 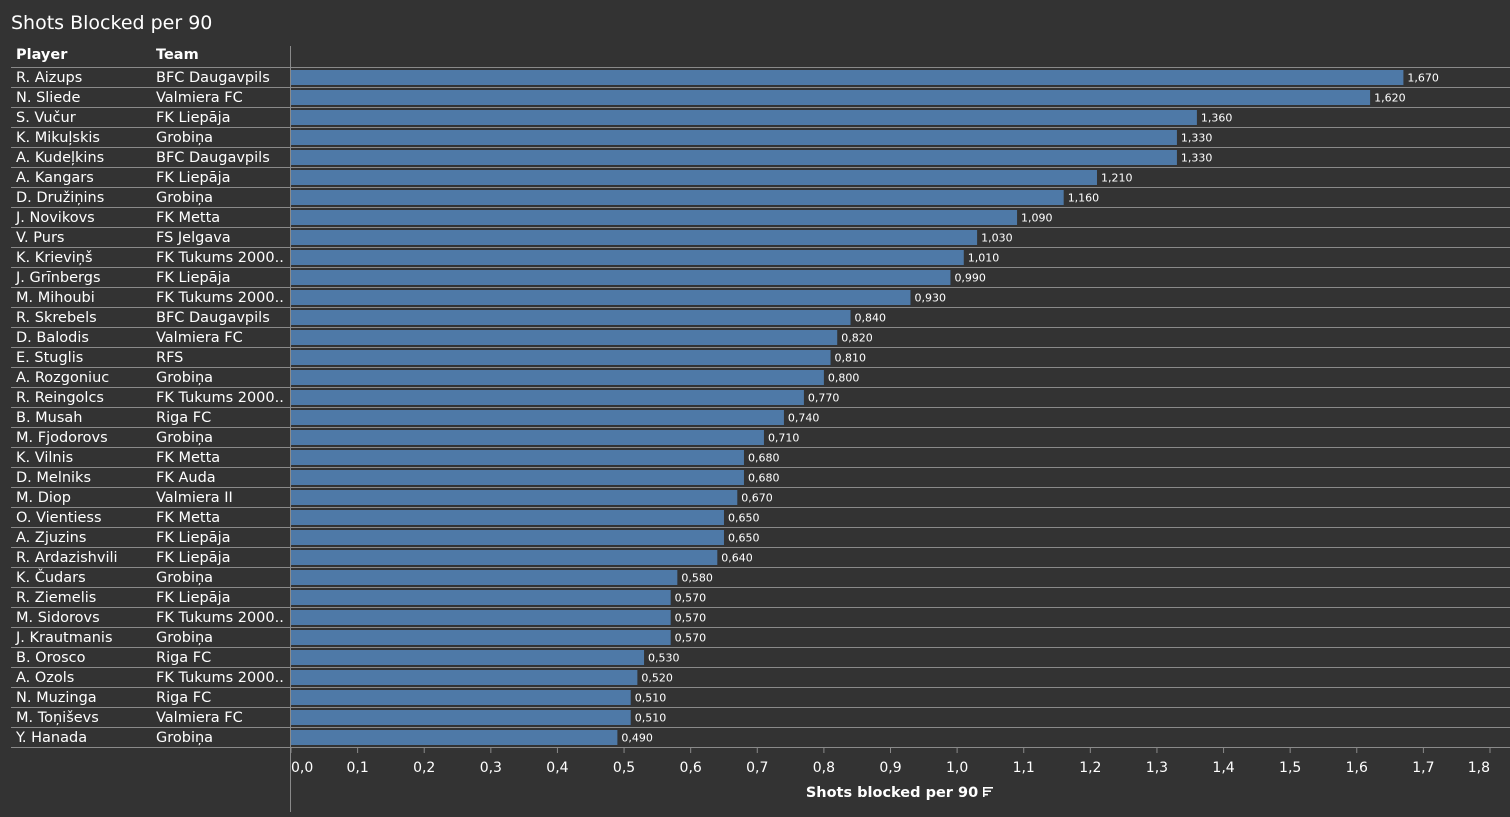 What do you see at coordinates (357, 768) in the screenshot?
I see `x-tick-label: 0,1` at bounding box center [357, 768].